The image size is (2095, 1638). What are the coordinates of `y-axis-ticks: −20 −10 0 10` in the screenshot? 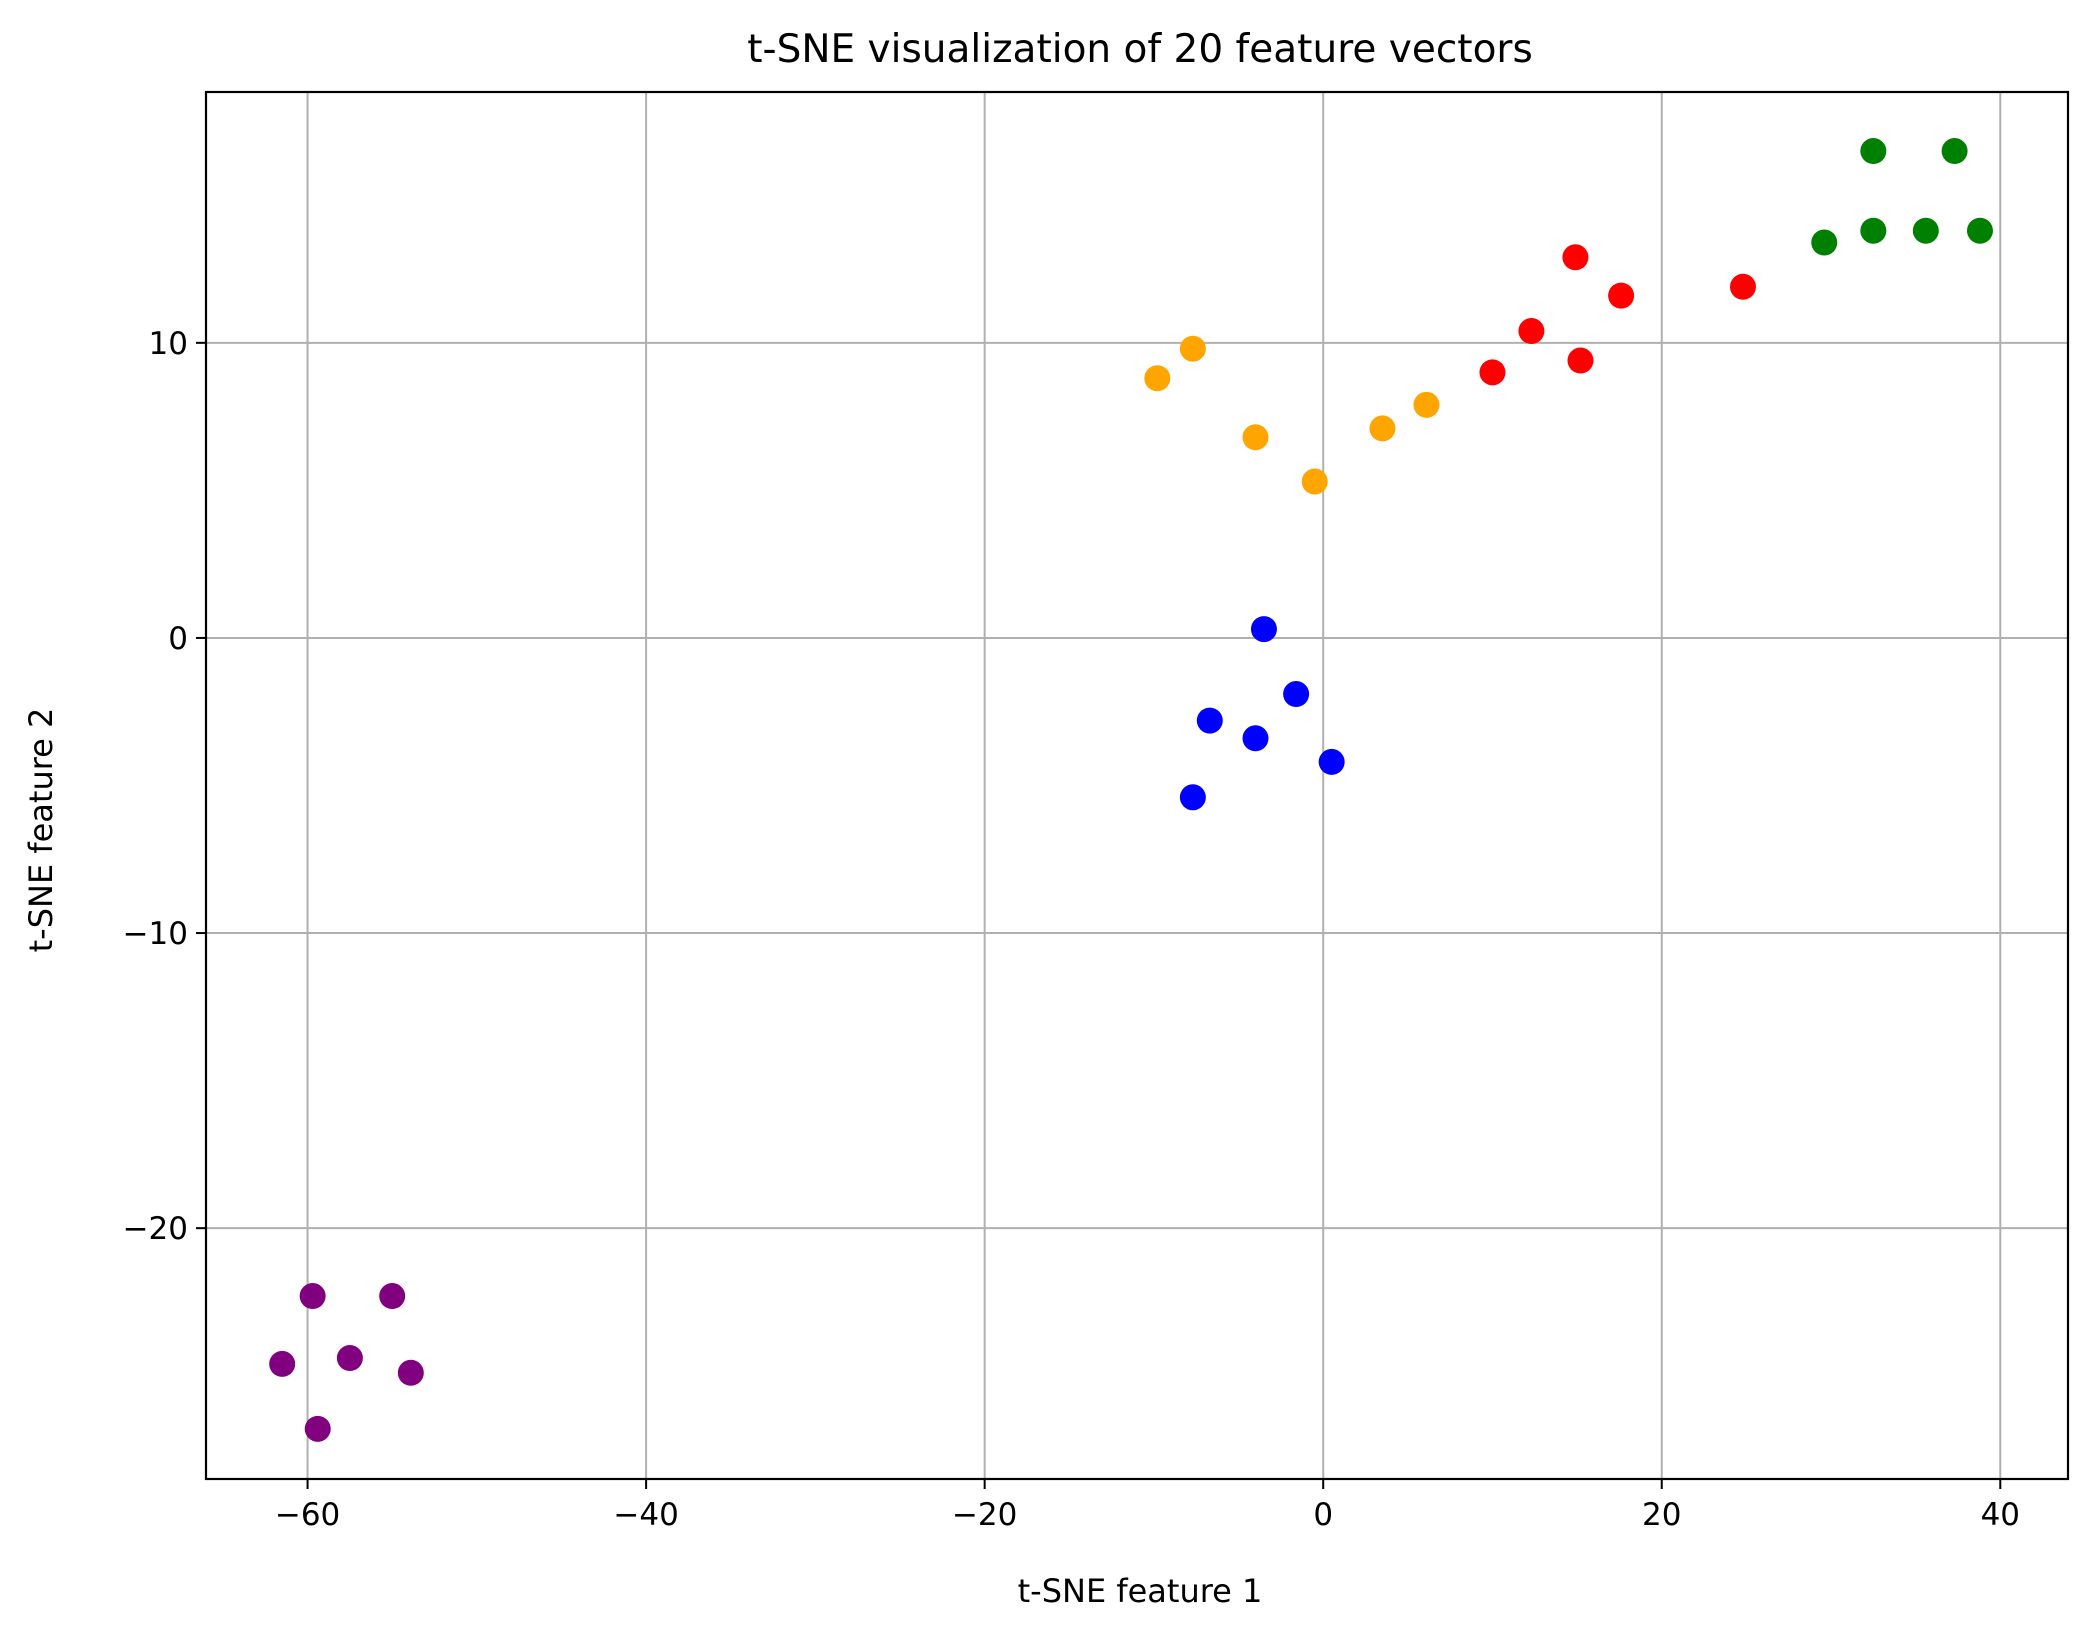 It's located at (164, 786).